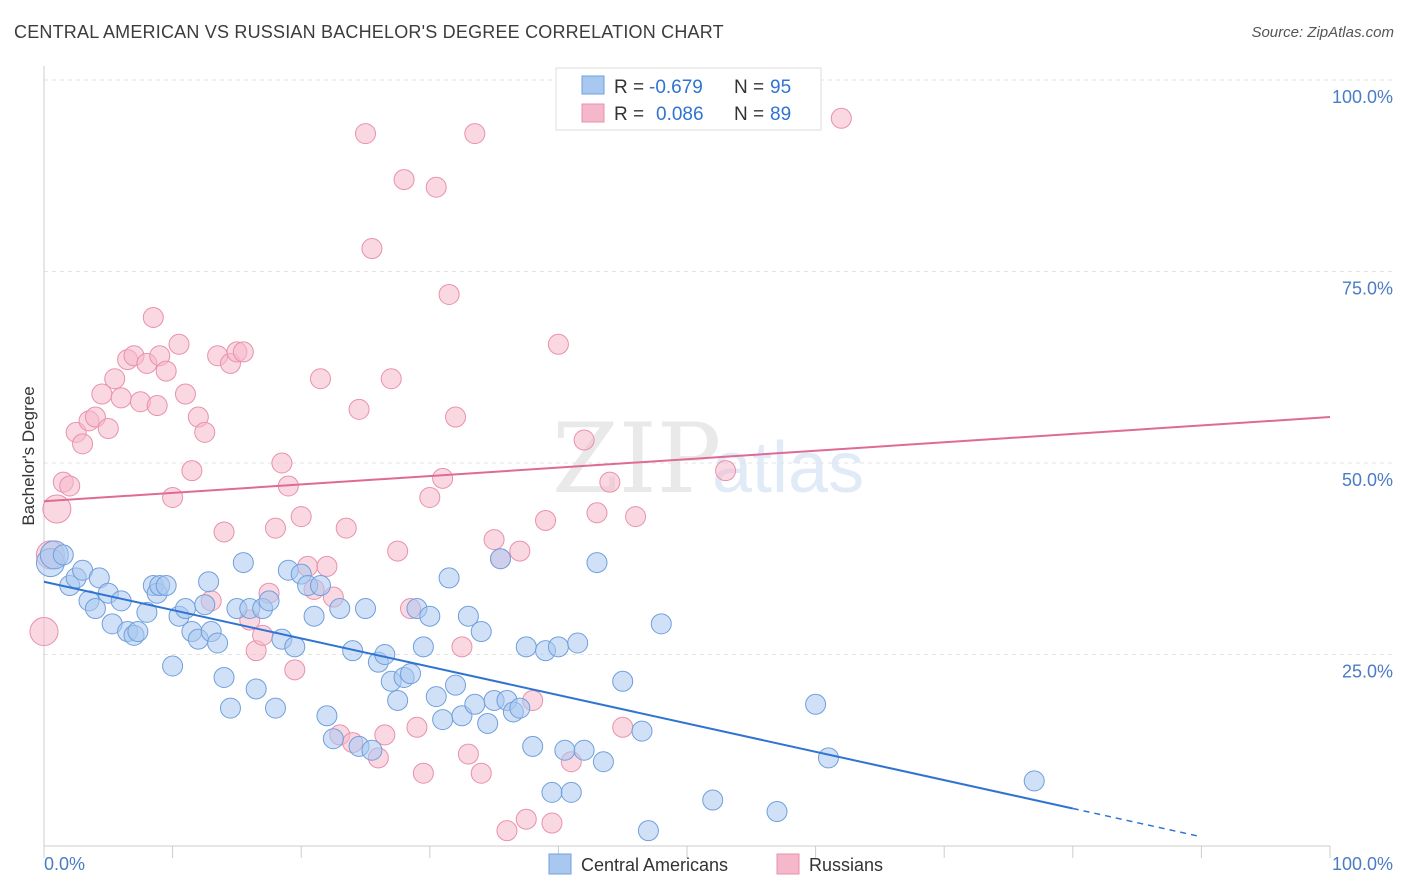 The image size is (1406, 892). What do you see at coordinates (749, 87) in the screenshot?
I see `legend-n-label-blue: N =` at bounding box center [749, 87].